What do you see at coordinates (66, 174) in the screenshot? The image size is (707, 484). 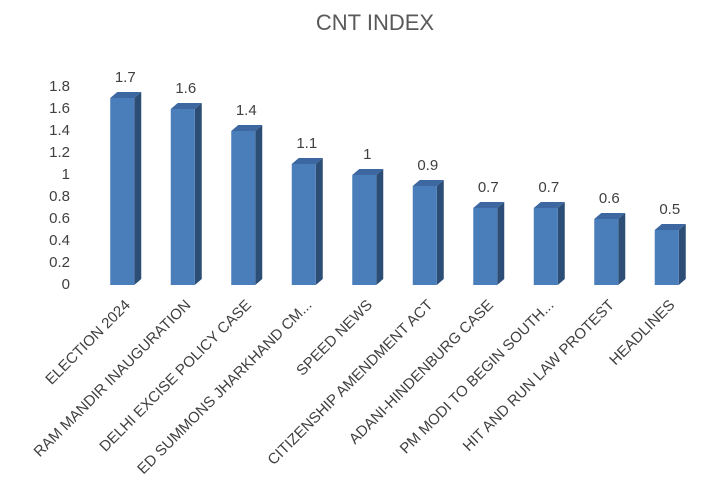 I see `y-tick-label: 1` at bounding box center [66, 174].